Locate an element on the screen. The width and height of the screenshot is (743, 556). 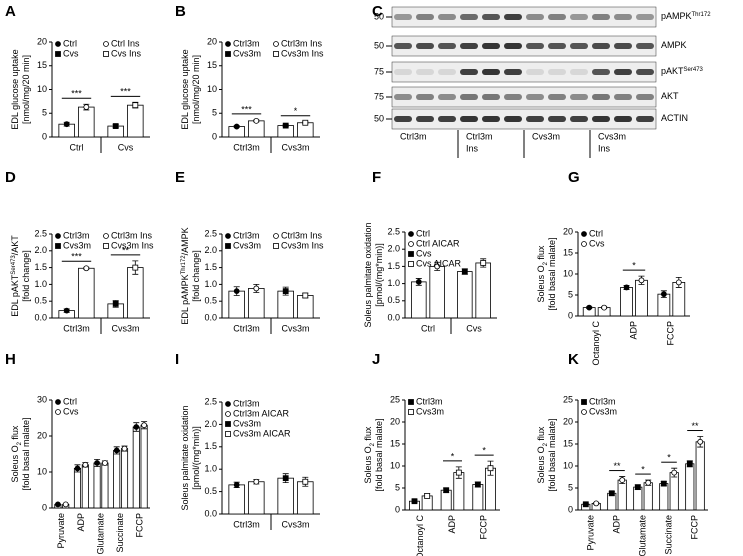
y-axis-label: [pmol/(mg*min)] is located at coordinates (379, 275).